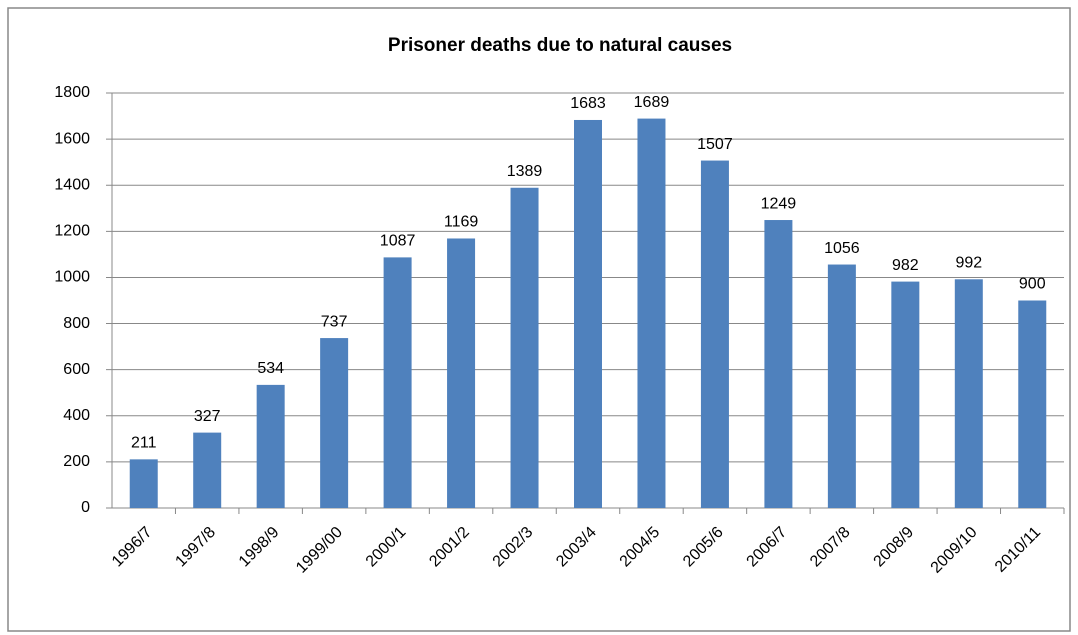 This screenshot has width=1078, height=635. Describe the element at coordinates (560, 45) in the screenshot. I see `chart-title: Prisoner deaths due to natural causes` at that location.